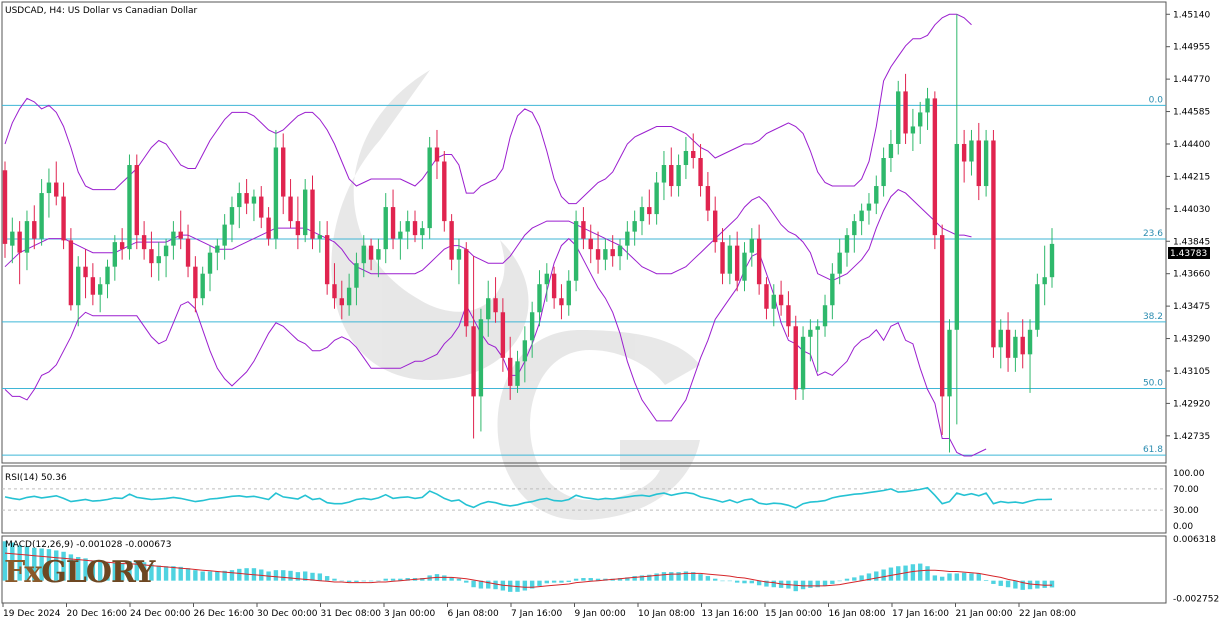 The width and height of the screenshot is (1221, 628). I want to click on price-tick-label: 1.44585, so click(1191, 113).